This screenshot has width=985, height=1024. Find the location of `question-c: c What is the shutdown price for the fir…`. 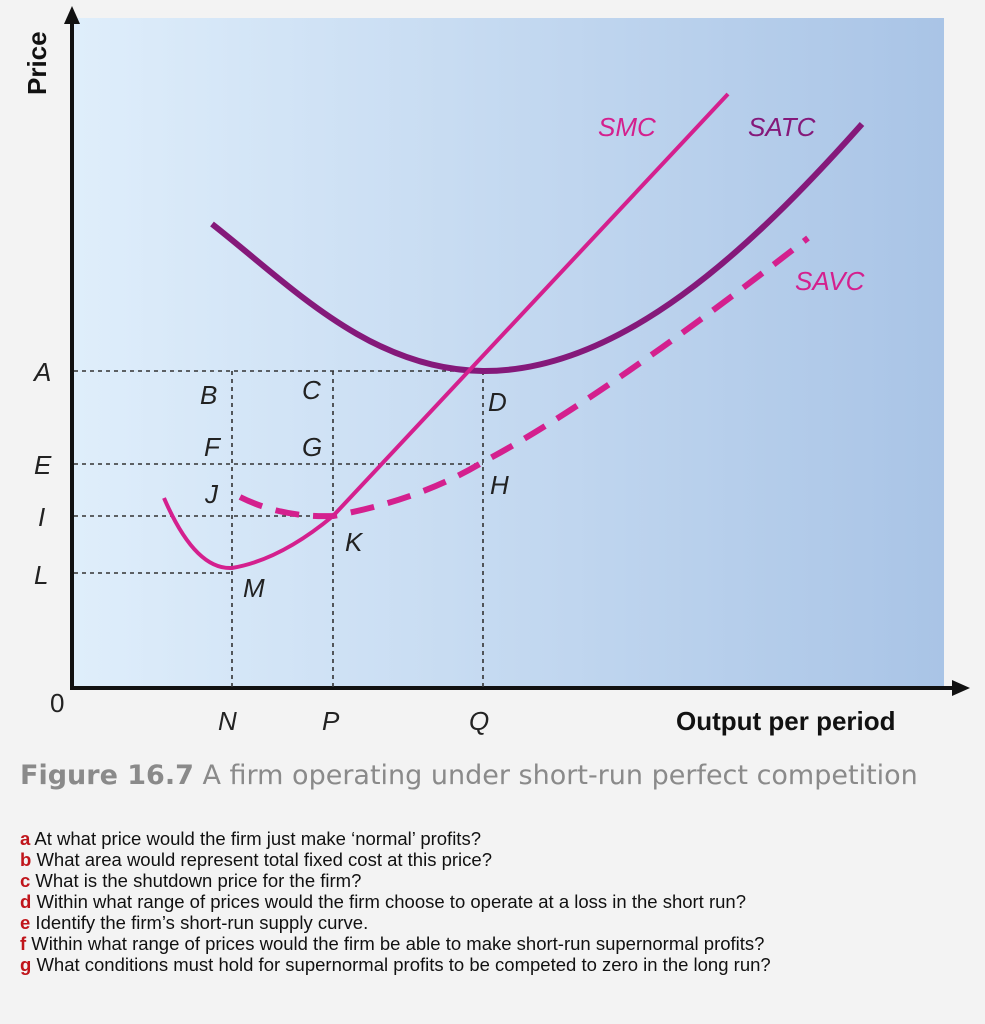

question-c: c What is the shutdown price for the fir… is located at coordinates (495, 880).